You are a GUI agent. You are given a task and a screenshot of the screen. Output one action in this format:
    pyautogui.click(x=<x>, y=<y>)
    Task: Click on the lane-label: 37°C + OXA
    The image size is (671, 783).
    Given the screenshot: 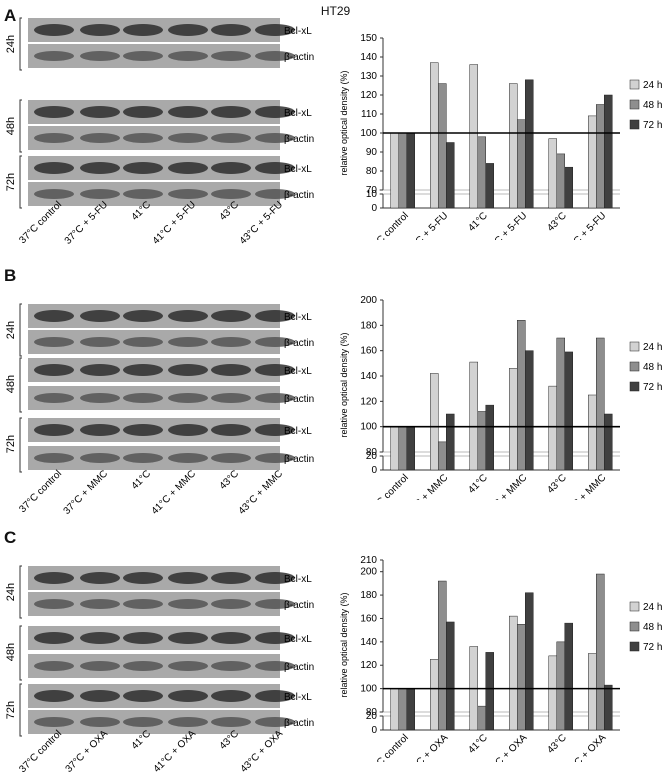 What is the action you would take?
    pyautogui.click(x=87, y=751)
    